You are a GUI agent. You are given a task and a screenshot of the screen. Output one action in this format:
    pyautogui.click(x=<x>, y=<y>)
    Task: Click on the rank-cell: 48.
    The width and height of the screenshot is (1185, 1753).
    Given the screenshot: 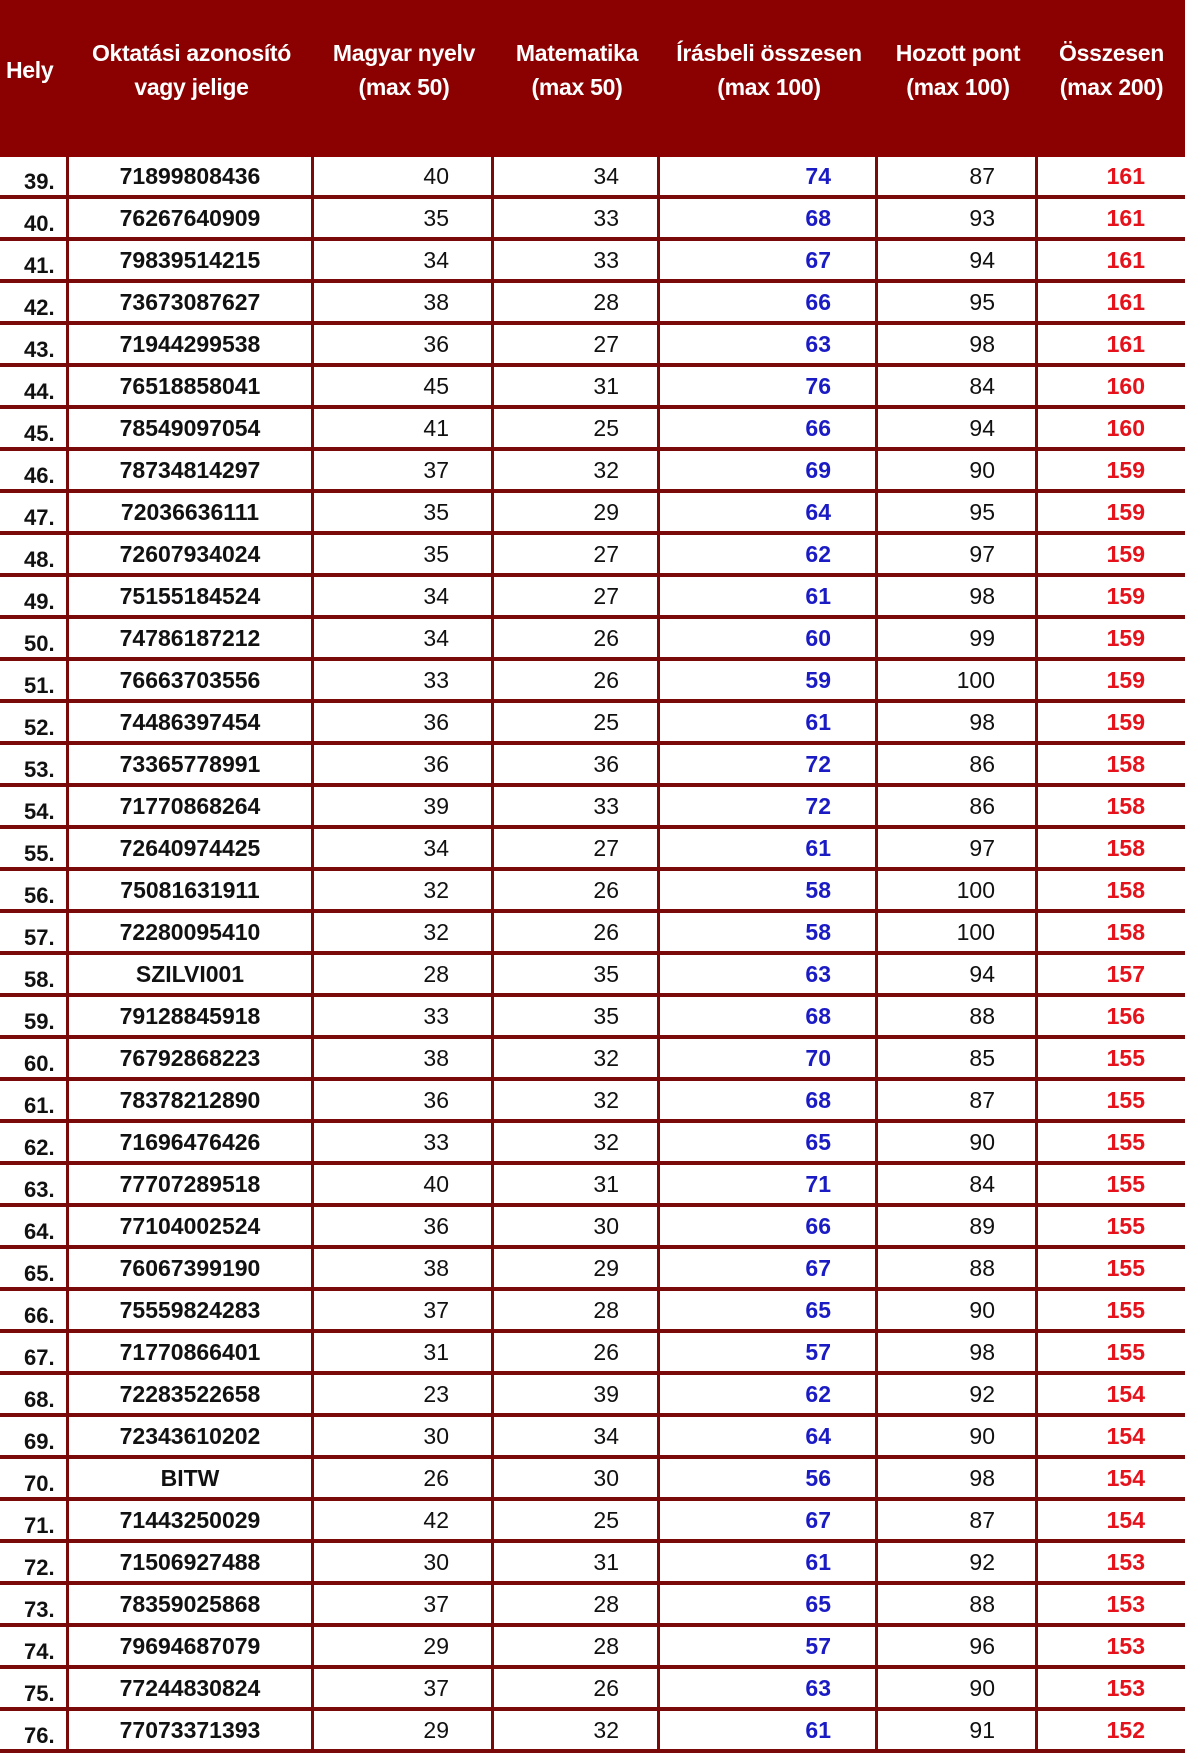 What is the action you would take?
    pyautogui.click(x=34, y=554)
    